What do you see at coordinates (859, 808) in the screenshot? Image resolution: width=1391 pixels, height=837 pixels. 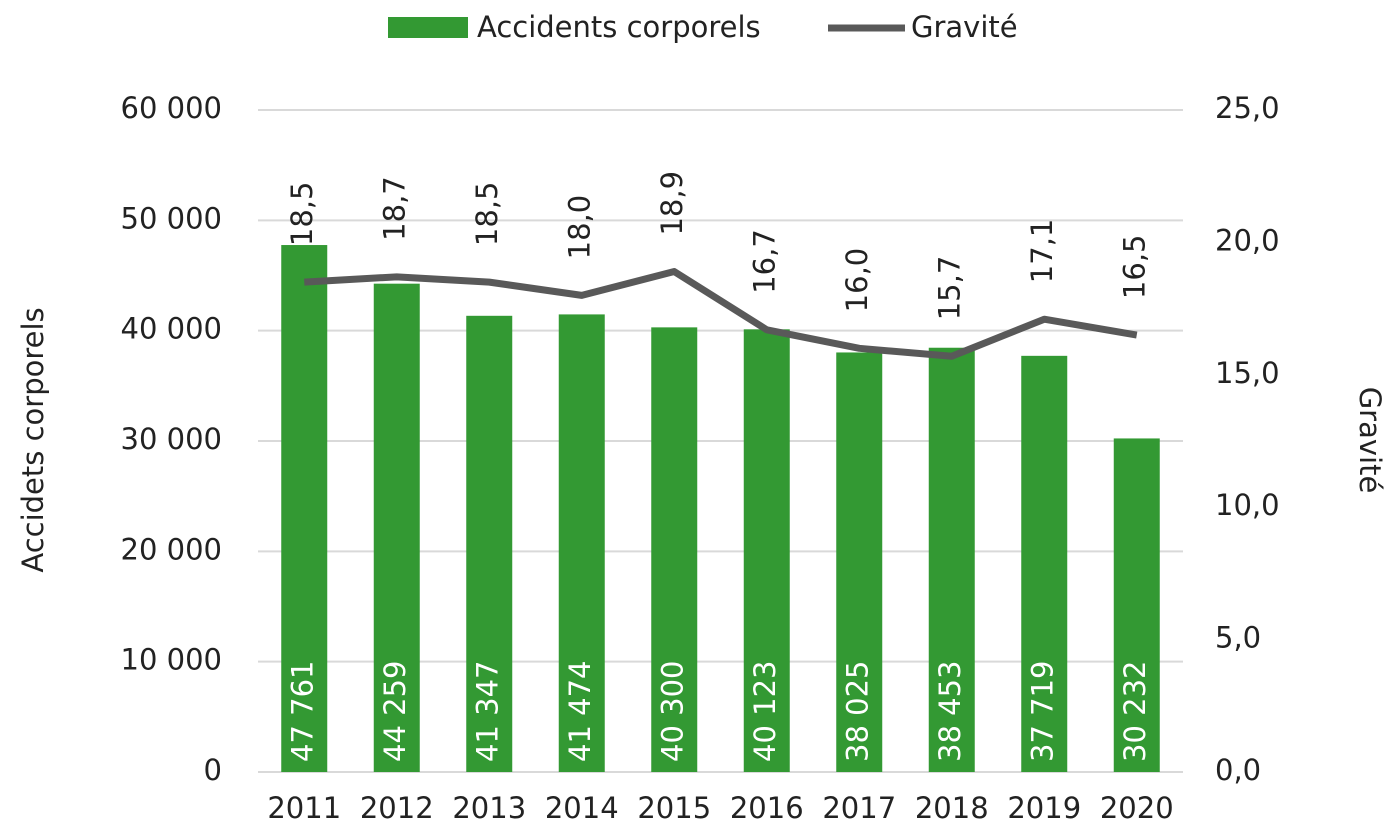 I see `x-tick-label: 2017` at bounding box center [859, 808].